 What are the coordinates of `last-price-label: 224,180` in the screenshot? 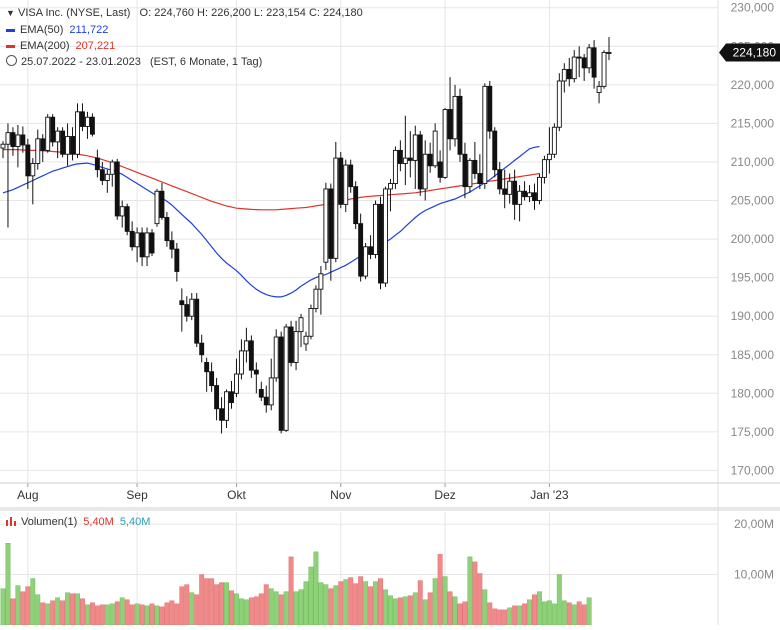 It's located at (755, 52).